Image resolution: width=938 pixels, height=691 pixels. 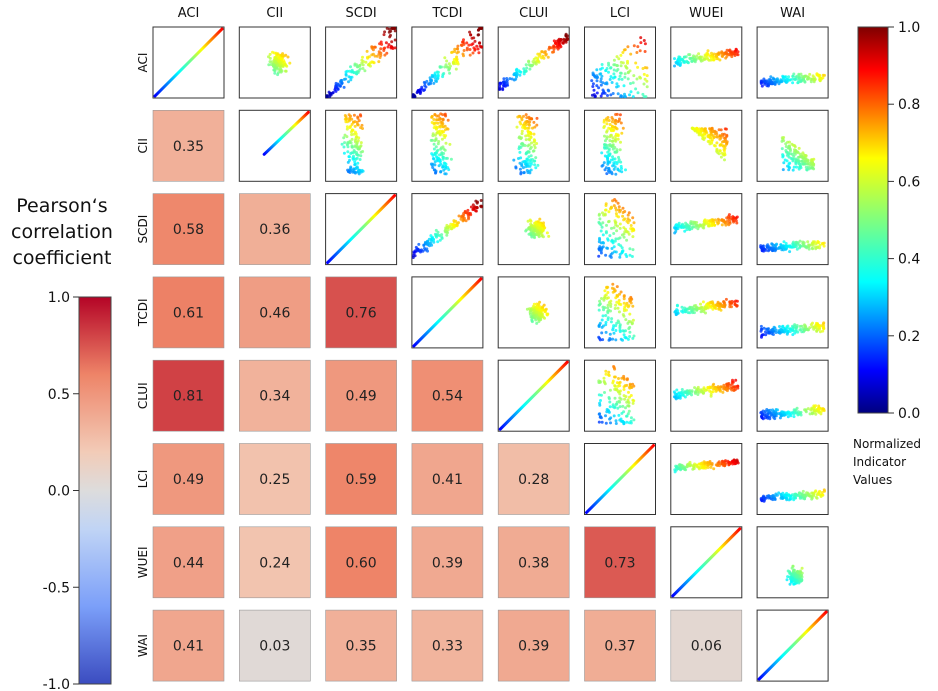 I want to click on value-colorbar-tick-label: 0.4, so click(x=909, y=260).